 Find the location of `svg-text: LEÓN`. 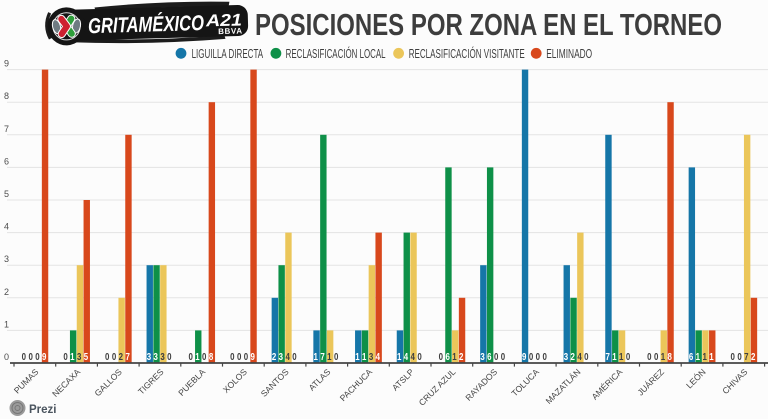

svg-text: LEÓN is located at coordinates (696, 379).